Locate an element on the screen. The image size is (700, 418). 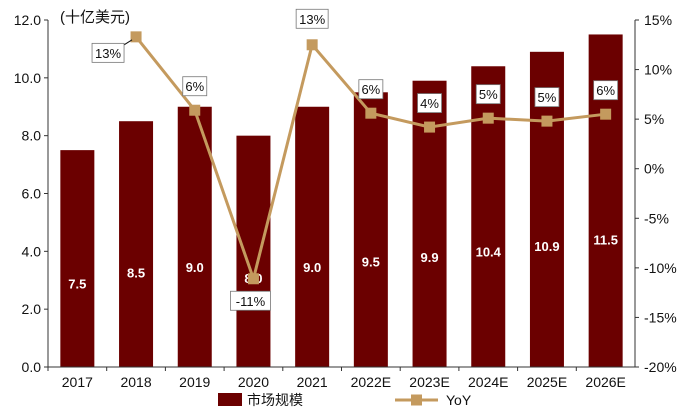
x-tick-label: 2018 is located at coordinates (135, 382).